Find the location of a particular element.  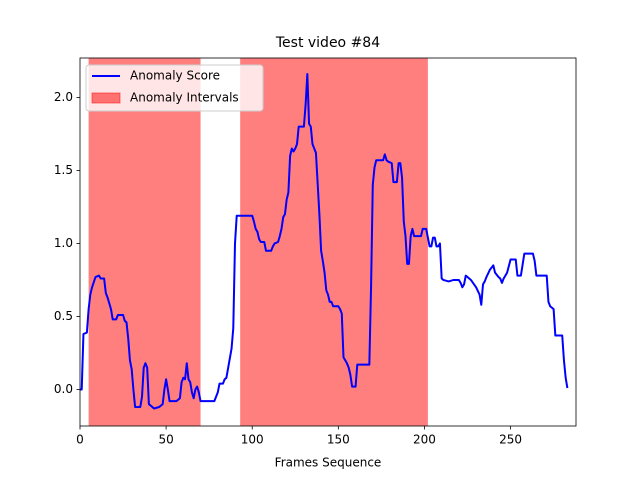

y-tick-label: 2.0 is located at coordinates (63, 97).